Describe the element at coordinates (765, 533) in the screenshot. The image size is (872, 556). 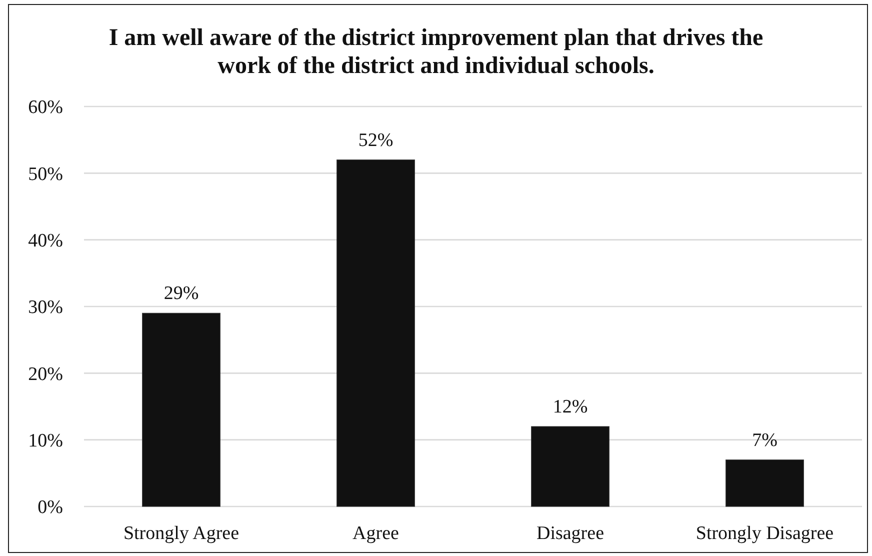
I see `x-tick-label: Strongly Disagree` at that location.